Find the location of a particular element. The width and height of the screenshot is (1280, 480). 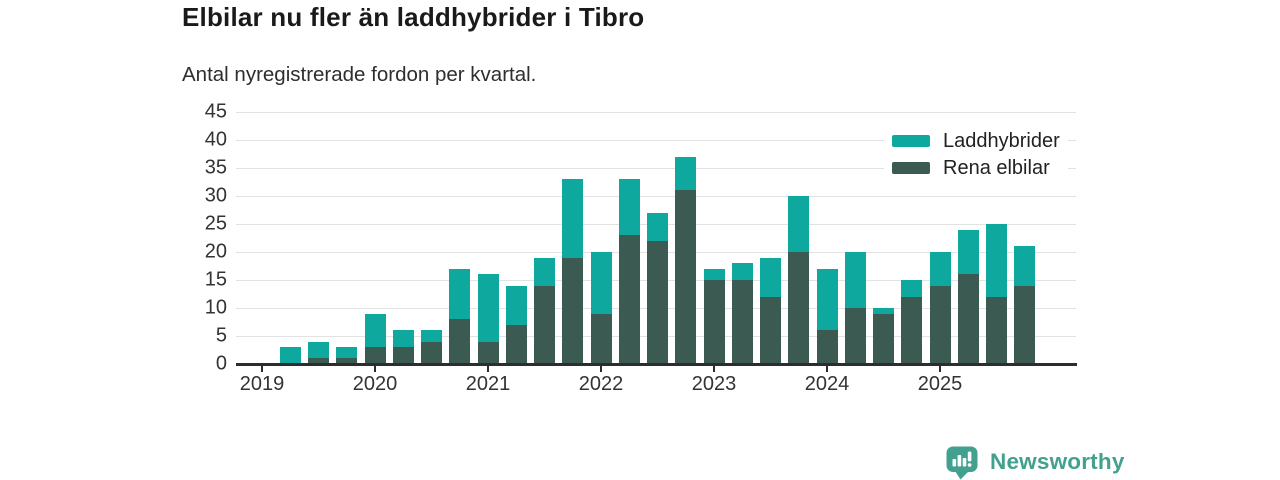

bar-segment-2021-q1-rena-elbilar is located at coordinates (488, 352).